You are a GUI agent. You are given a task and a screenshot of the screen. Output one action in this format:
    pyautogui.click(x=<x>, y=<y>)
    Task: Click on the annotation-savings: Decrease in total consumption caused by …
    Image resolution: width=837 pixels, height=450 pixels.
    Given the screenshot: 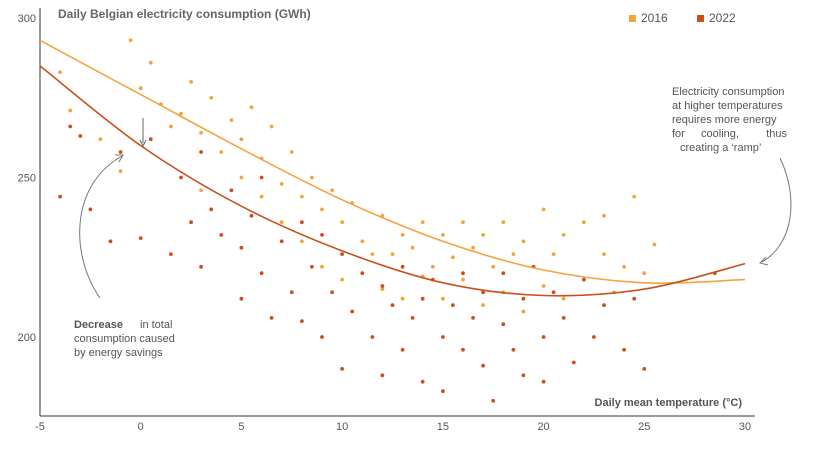 What is the action you would take?
    pyautogui.click(x=124, y=238)
    